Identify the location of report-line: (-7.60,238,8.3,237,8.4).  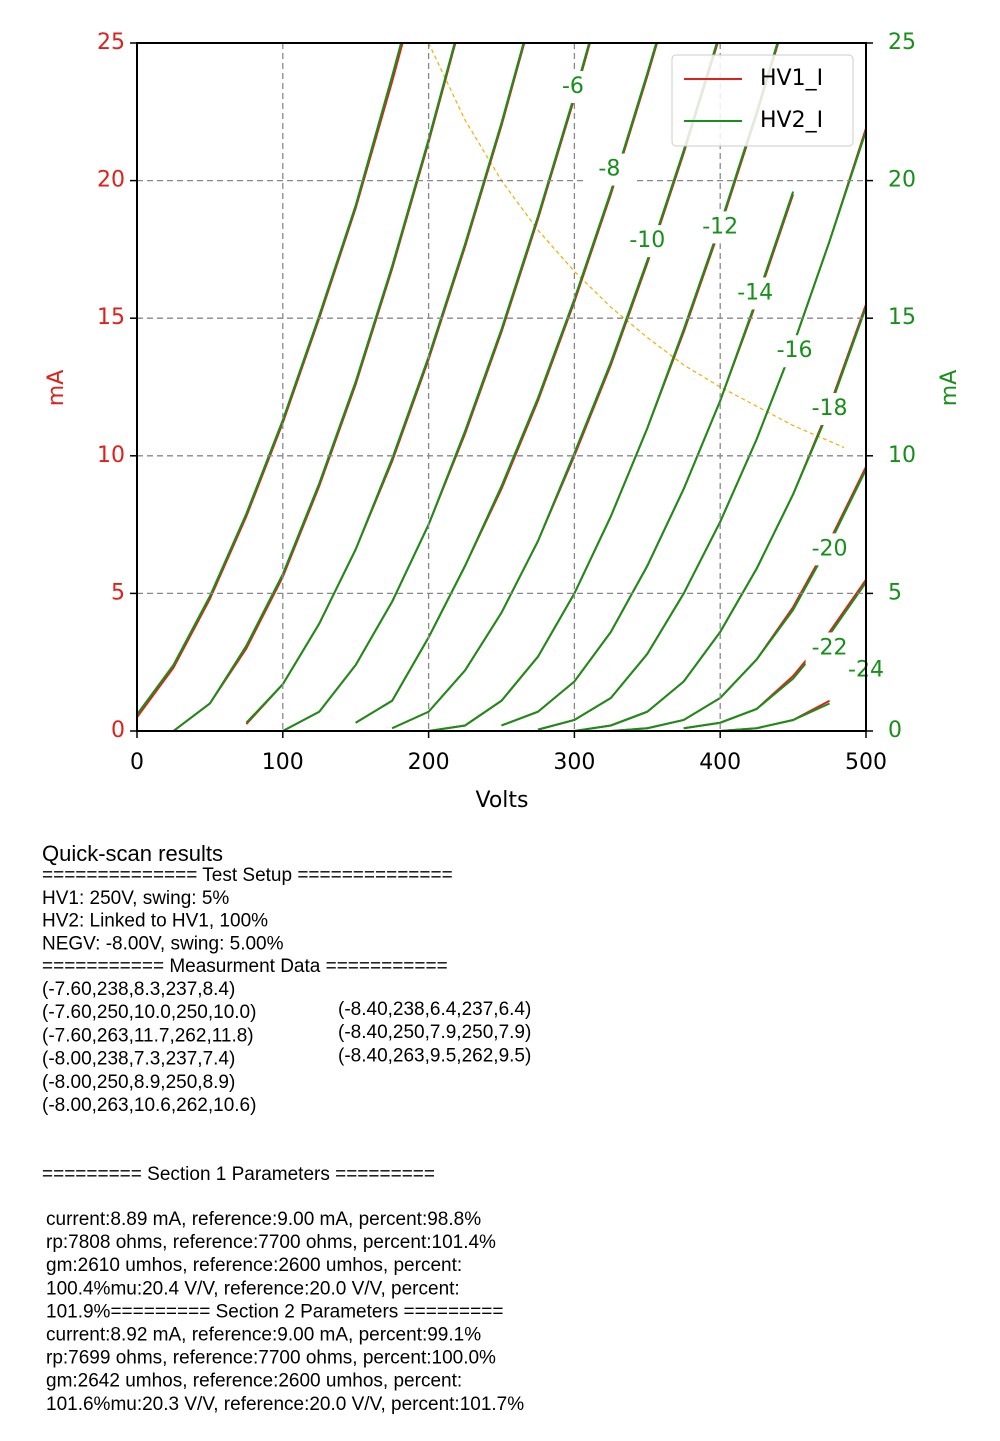
(138, 989).